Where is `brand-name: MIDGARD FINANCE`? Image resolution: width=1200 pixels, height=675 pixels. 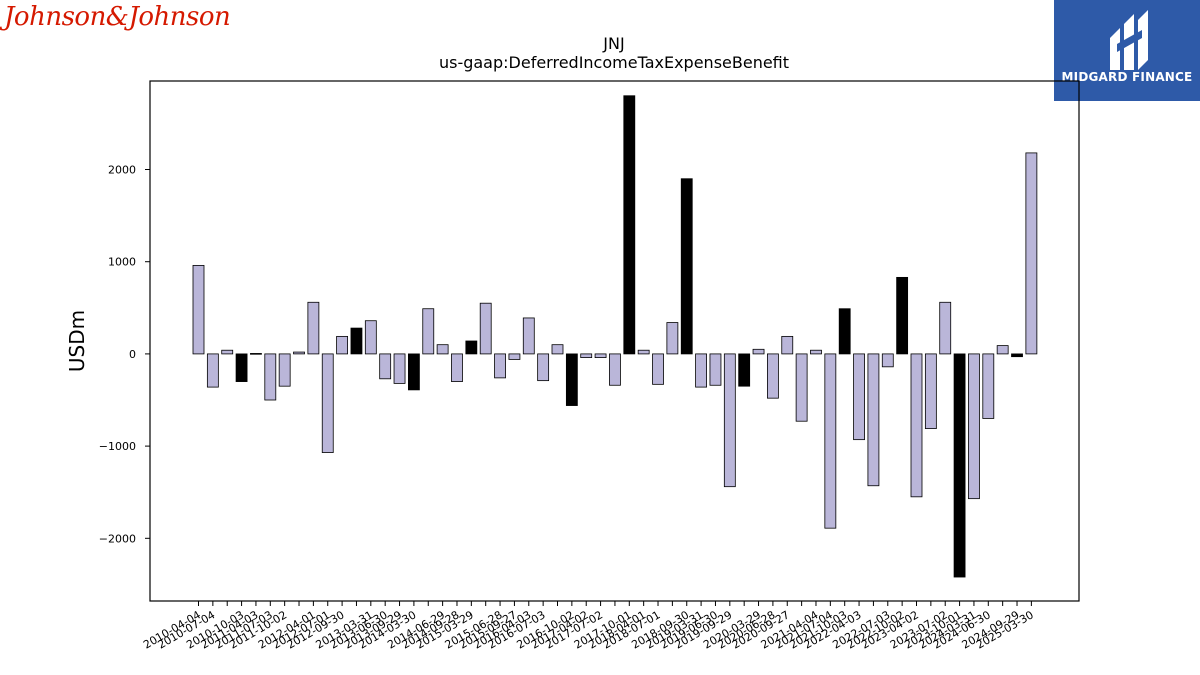 brand-name: MIDGARD FINANCE is located at coordinates (1127, 77).